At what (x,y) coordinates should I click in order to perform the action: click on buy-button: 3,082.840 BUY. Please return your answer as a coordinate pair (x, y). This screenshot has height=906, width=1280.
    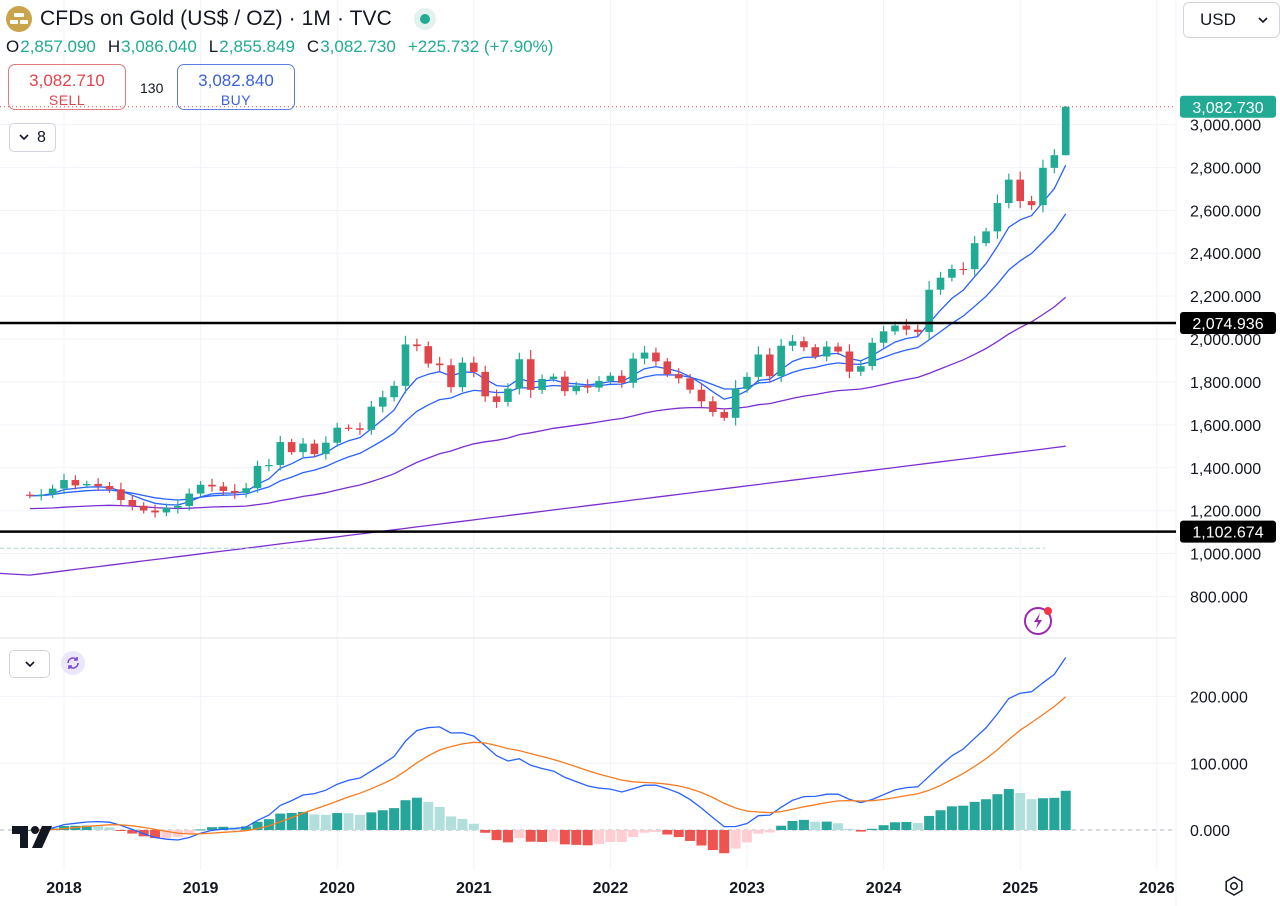
    Looking at the image, I should click on (236, 87).